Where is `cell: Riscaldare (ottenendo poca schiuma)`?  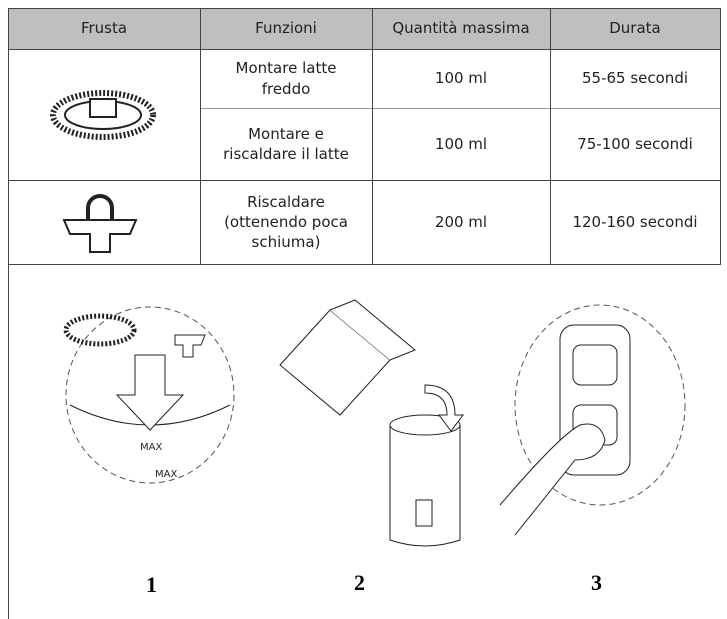
cell: Riscaldare (ottenendo poca schiuma) is located at coordinates (286, 222).